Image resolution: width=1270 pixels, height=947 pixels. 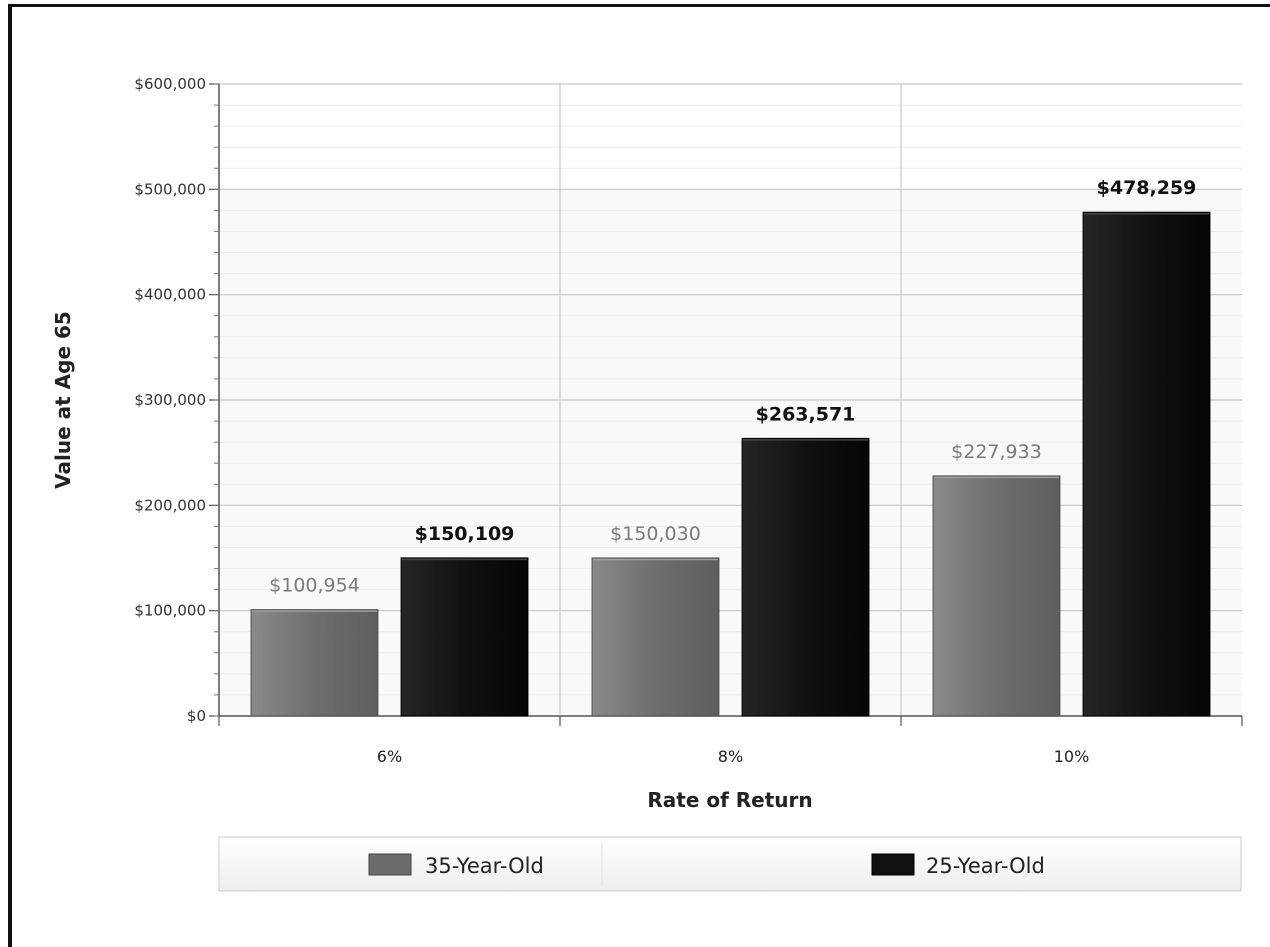 I want to click on x-tick-label: 10%, so click(x=1072, y=756).